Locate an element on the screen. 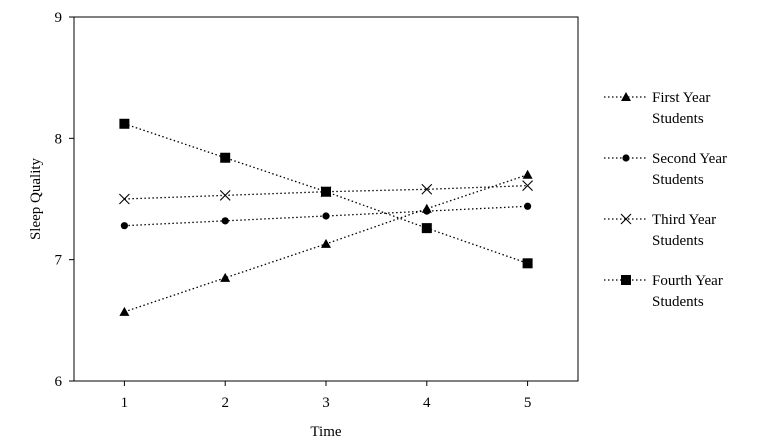 This screenshot has width=765, height=443. legend-label: Third Year Students is located at coordinates (684, 230).